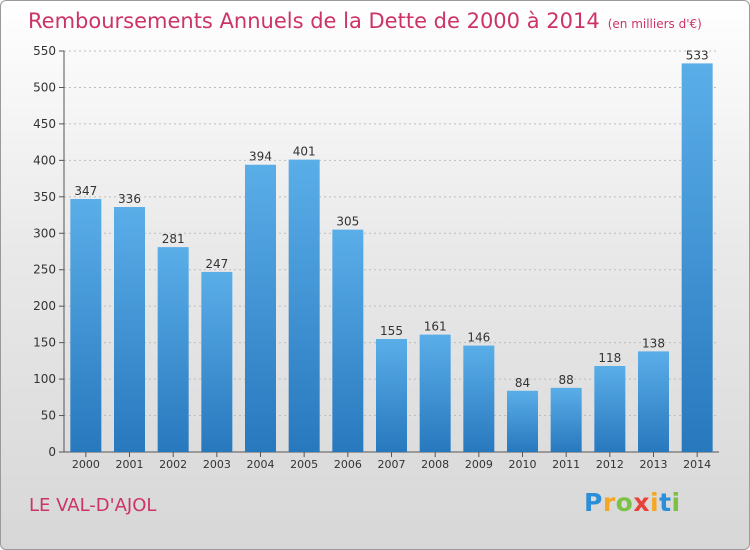 This screenshot has height=550, width=750. I want to click on data-label: 84, so click(522, 383).